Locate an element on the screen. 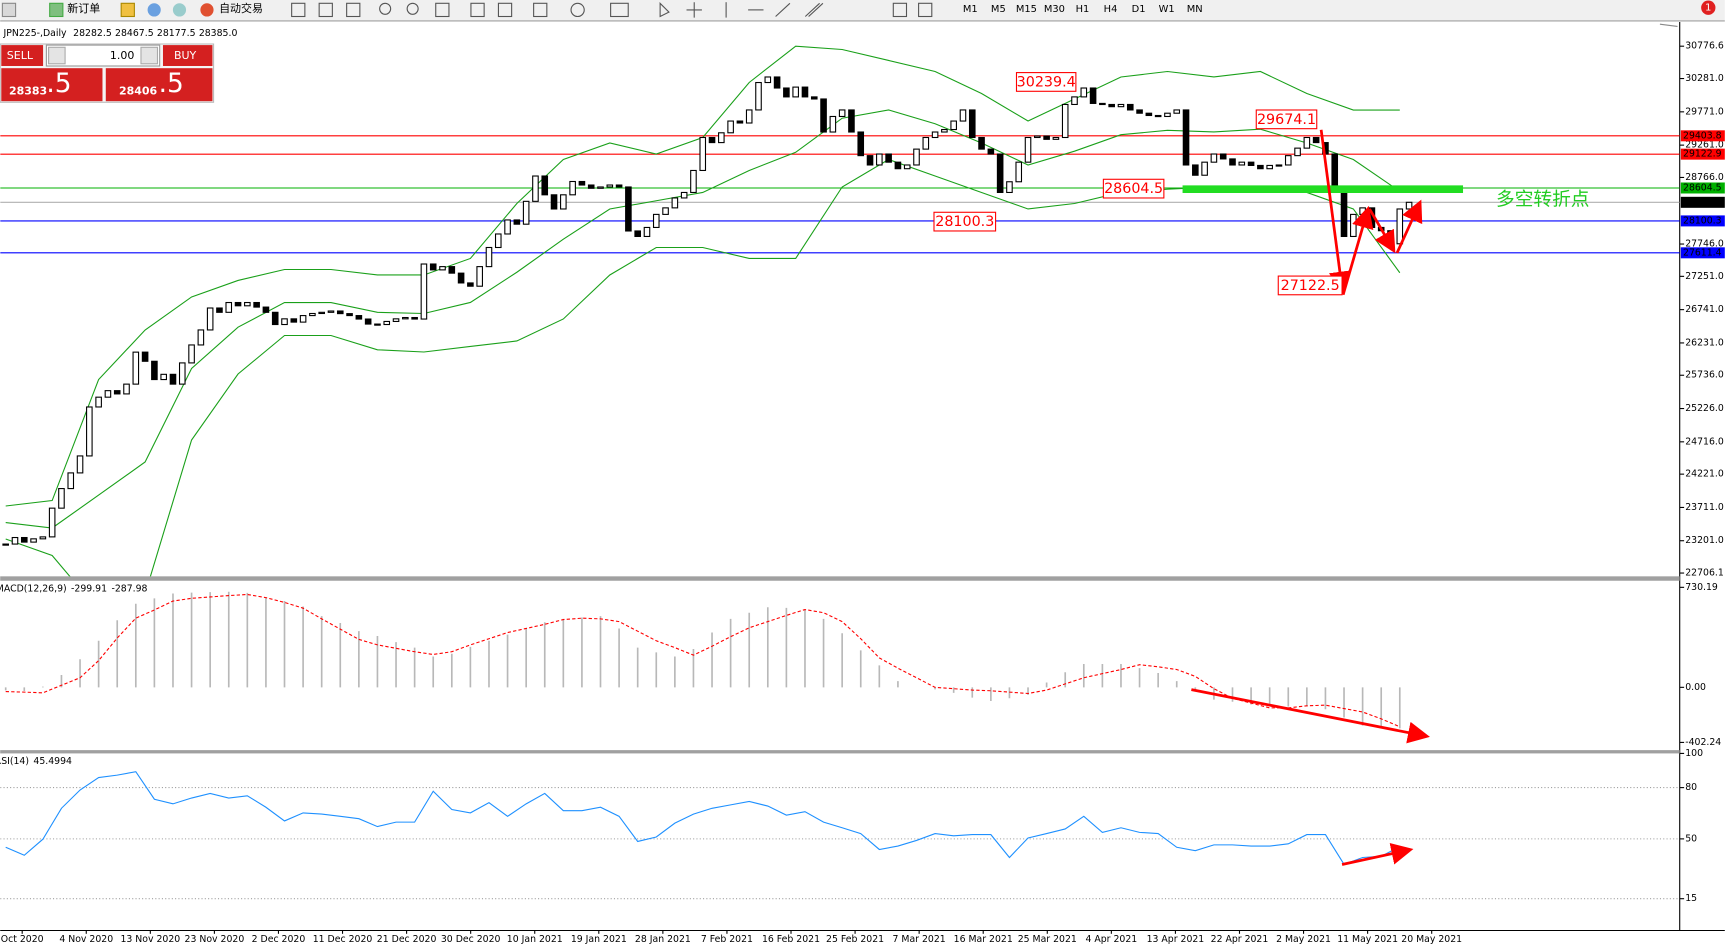  bid-box is located at coordinates (52, 85).